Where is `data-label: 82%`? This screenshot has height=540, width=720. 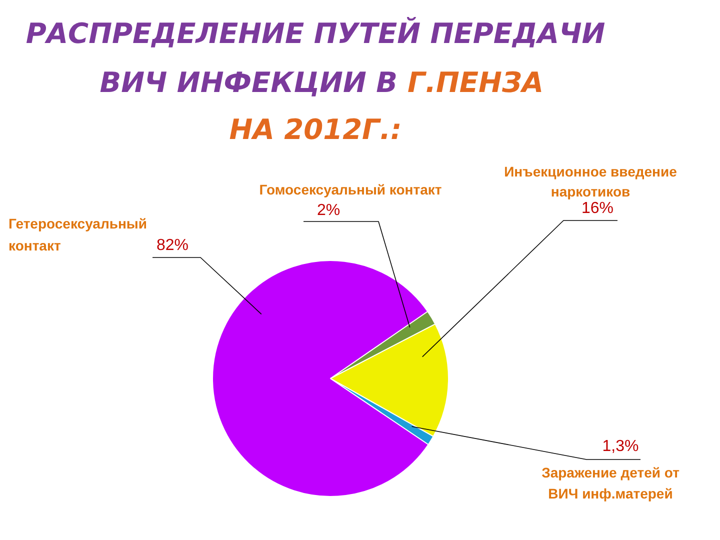 data-label: 82% is located at coordinates (172, 245).